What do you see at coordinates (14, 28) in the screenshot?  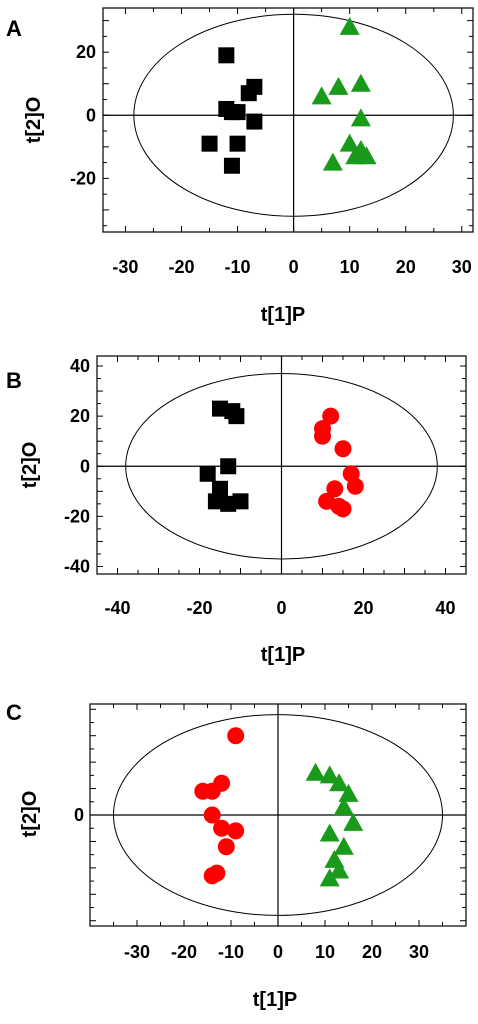 I see `panel-label: A` at bounding box center [14, 28].